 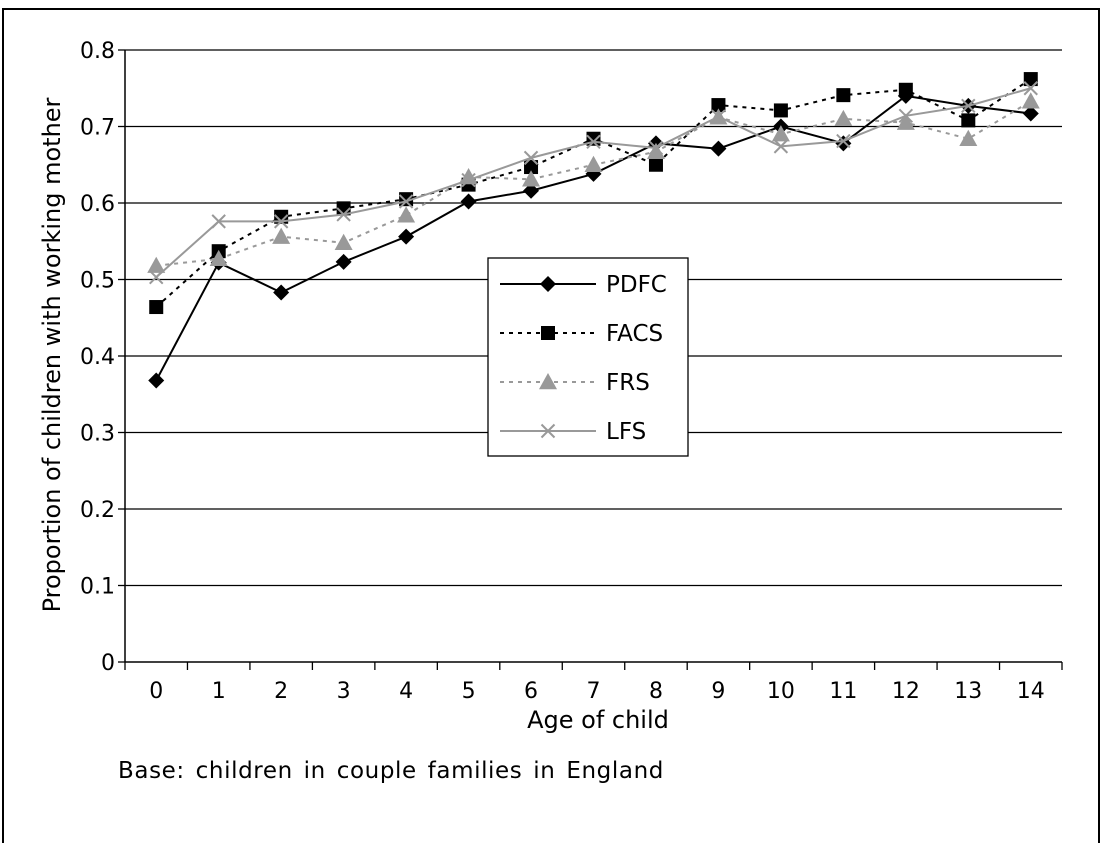 I want to click on legend-label: LFS, so click(x=626, y=432).